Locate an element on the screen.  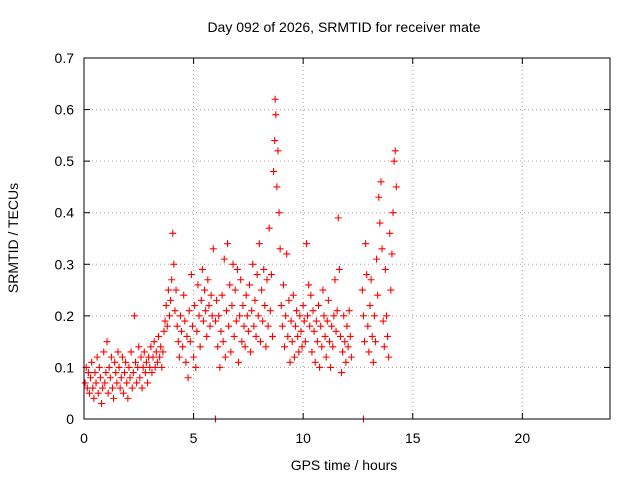
y-tick-label: 0.6 is located at coordinates (65, 110).